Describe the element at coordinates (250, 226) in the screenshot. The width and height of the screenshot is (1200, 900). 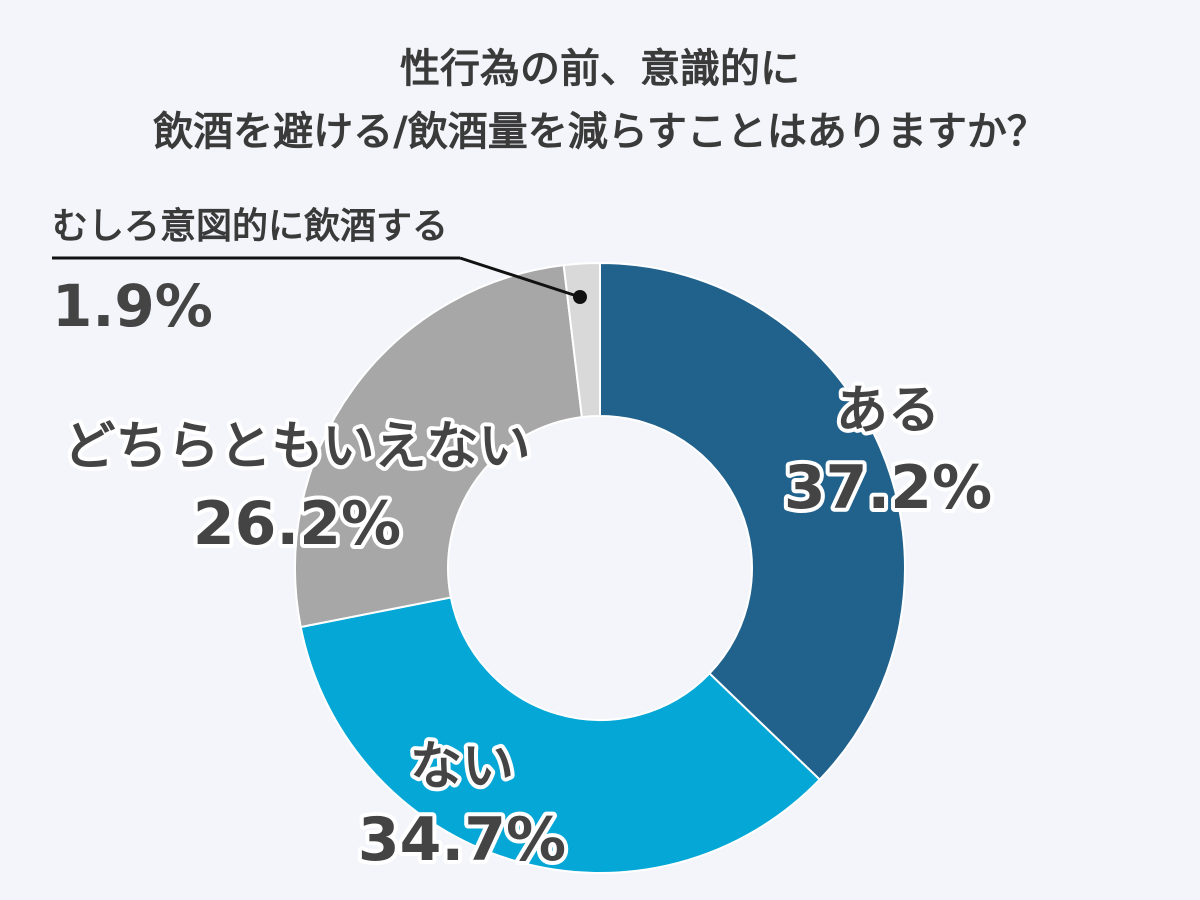
I see `callout-label-mushiro: むしろ意図的に飲酒する` at that location.